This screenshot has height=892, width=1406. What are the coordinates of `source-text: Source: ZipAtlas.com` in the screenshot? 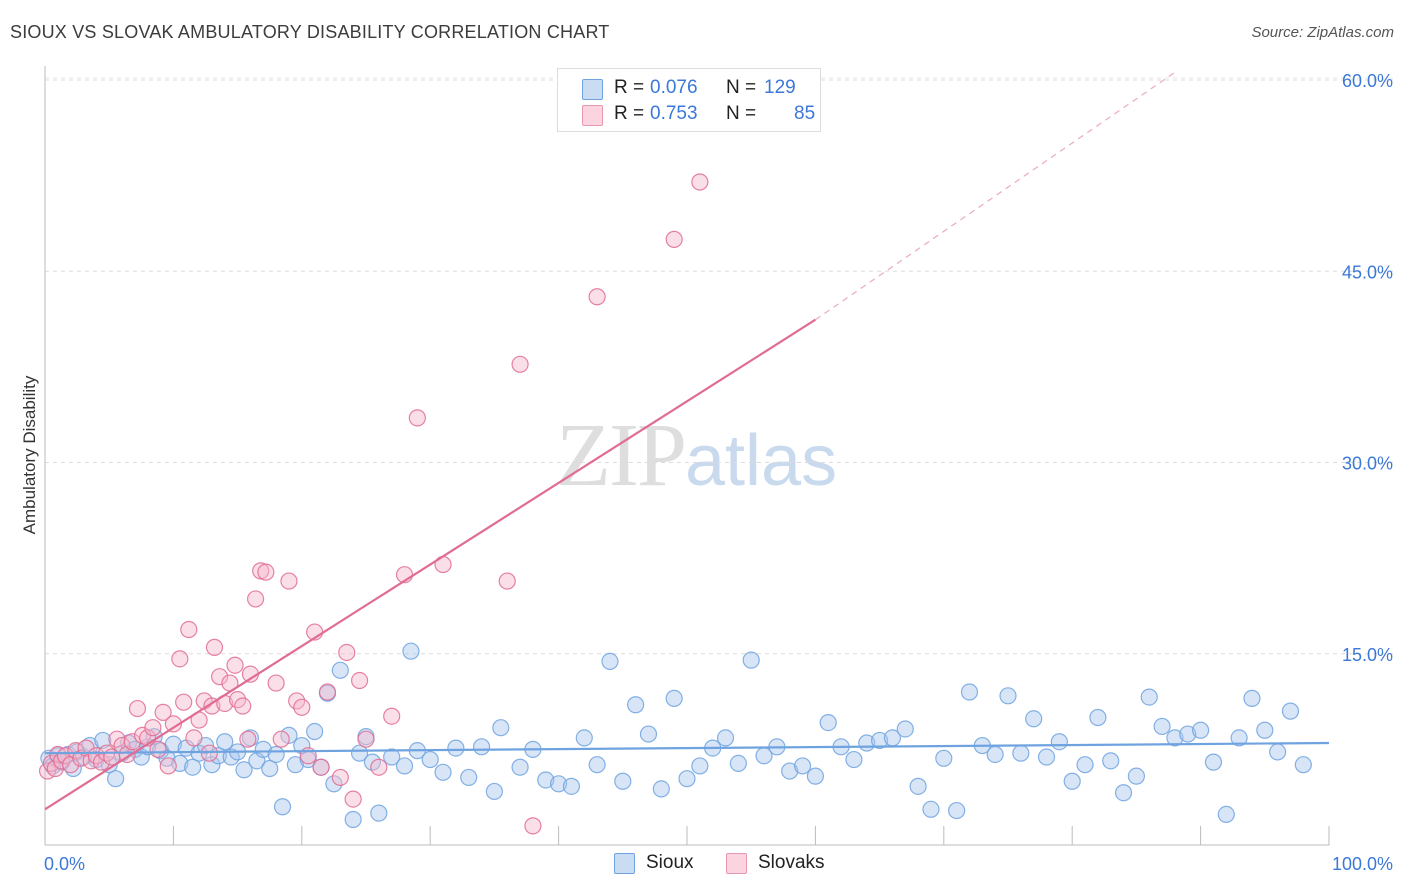 It's located at (1322, 32).